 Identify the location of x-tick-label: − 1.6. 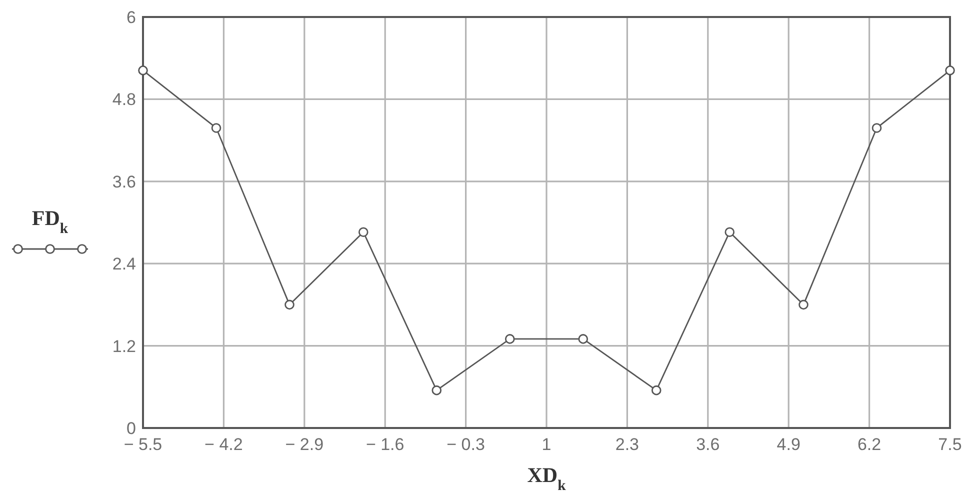
(385, 444).